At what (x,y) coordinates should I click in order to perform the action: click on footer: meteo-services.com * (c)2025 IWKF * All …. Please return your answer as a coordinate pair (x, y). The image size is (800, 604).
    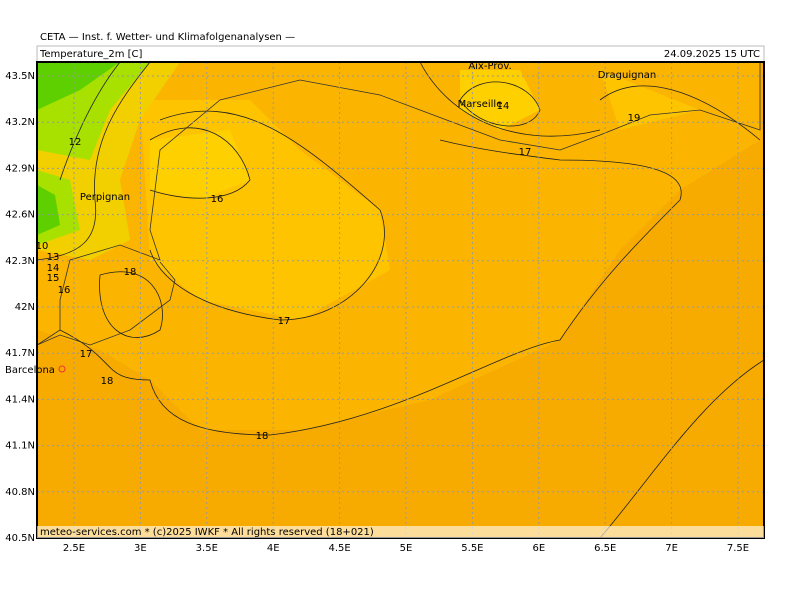
    Looking at the image, I should click on (207, 532).